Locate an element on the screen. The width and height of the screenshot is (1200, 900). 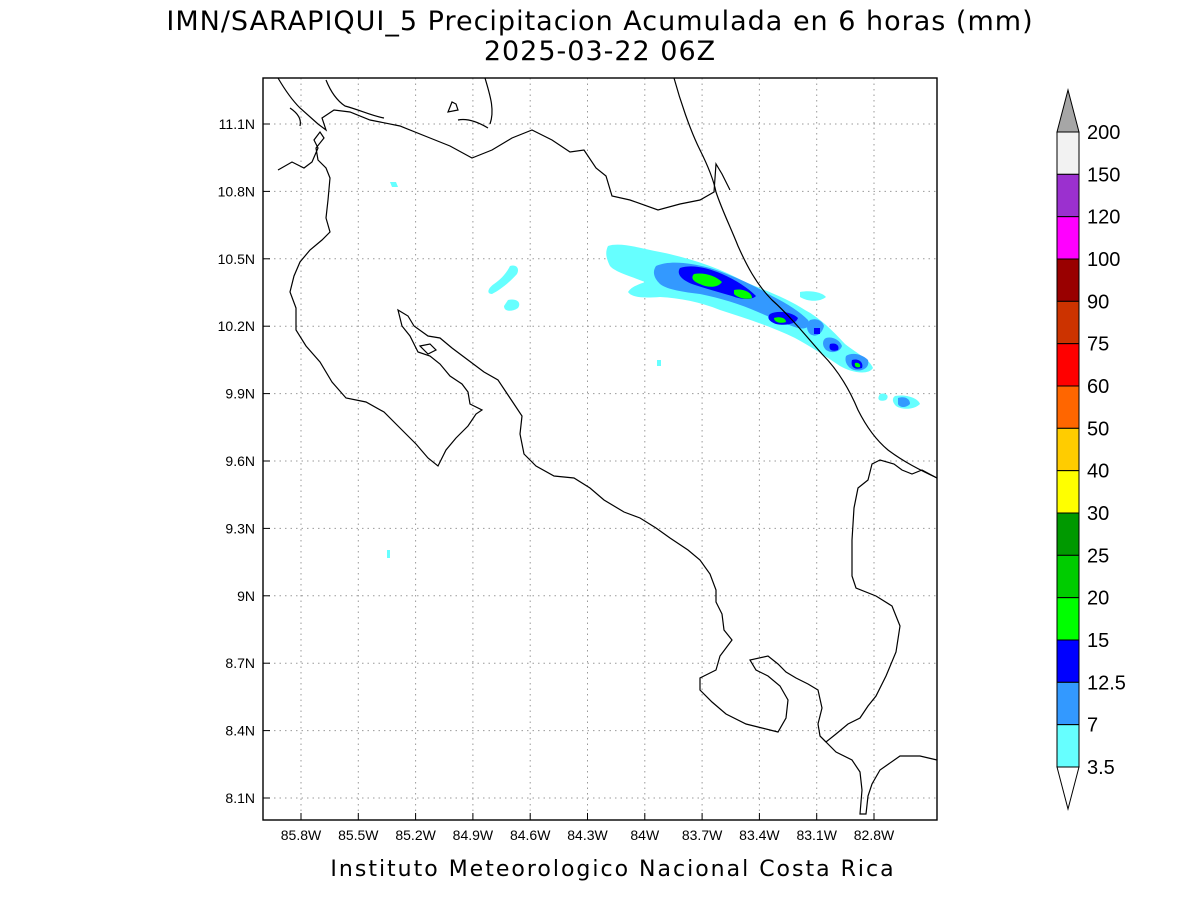
lon-tick-label: 85.5W is located at coordinates (358, 835).